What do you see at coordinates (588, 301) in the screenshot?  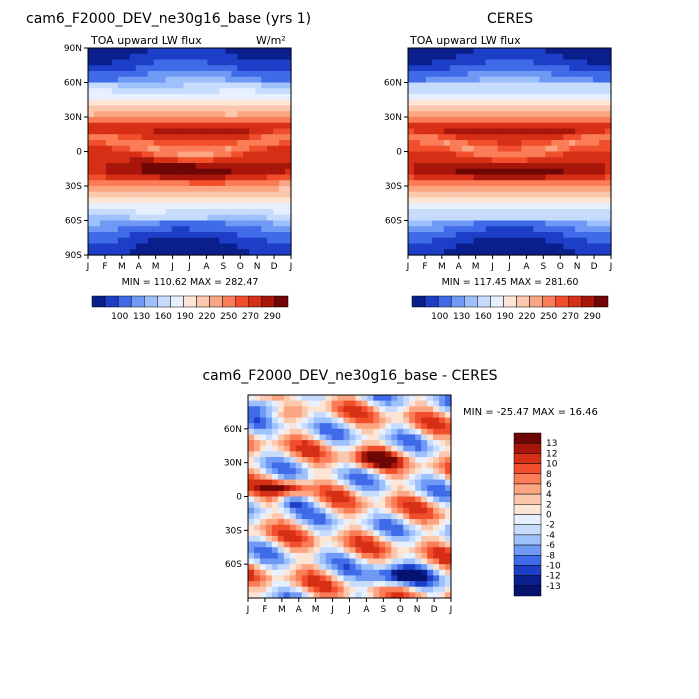 I see `colorbar2-swatch` at bounding box center [588, 301].